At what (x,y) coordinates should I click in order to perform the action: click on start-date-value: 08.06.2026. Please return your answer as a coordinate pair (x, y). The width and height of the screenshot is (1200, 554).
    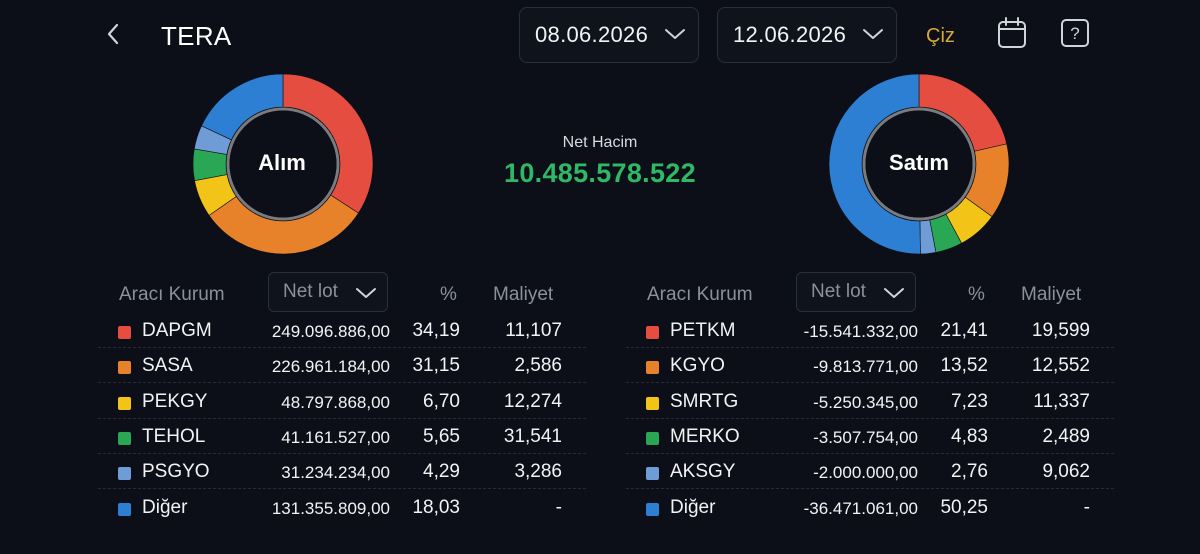
    Looking at the image, I should click on (592, 34).